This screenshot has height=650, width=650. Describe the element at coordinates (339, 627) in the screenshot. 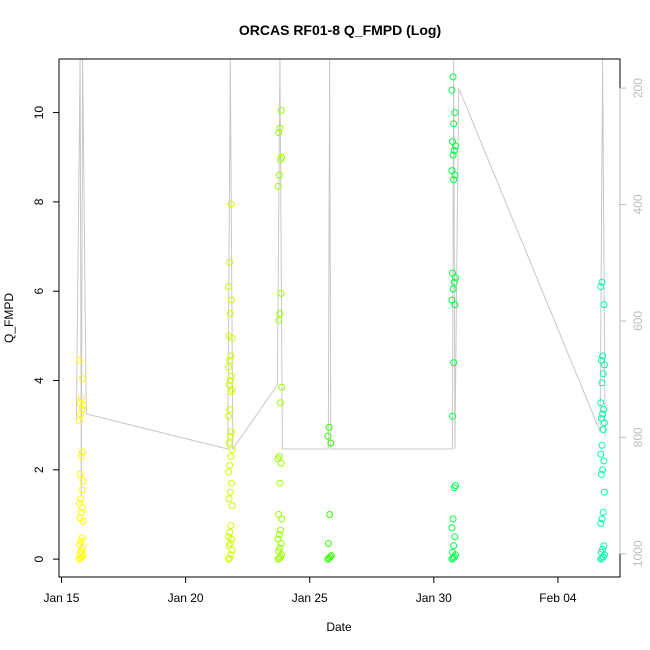

I see `x-axis-label: Date` at that location.